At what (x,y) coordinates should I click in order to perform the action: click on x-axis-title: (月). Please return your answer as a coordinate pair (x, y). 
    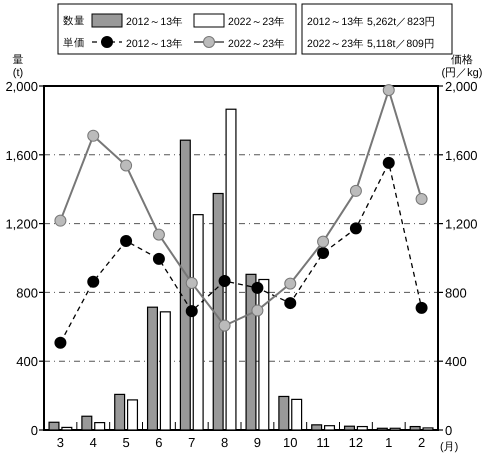
    Looking at the image, I should click on (449, 447).